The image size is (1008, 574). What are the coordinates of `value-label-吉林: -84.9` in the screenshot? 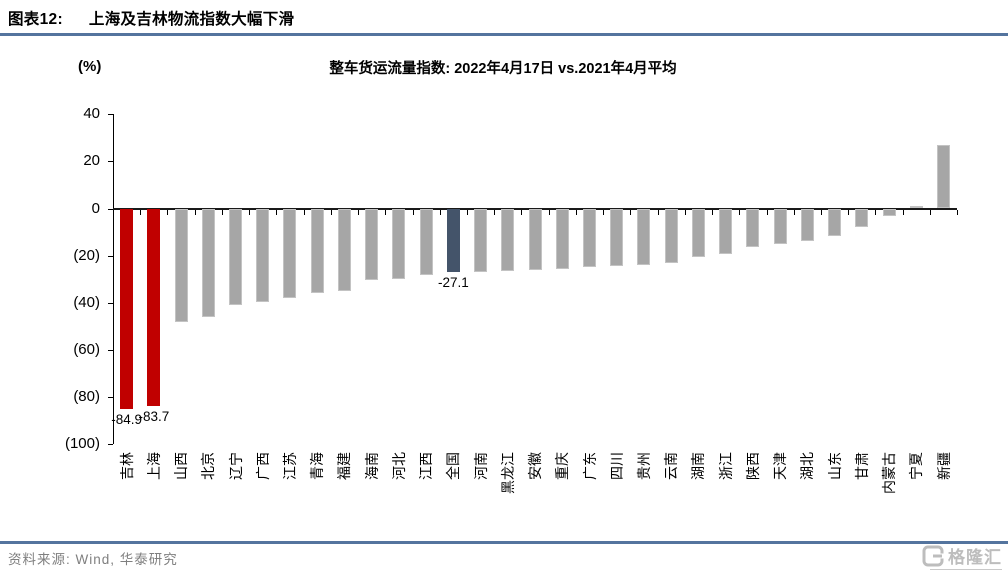 It's located at (126, 419).